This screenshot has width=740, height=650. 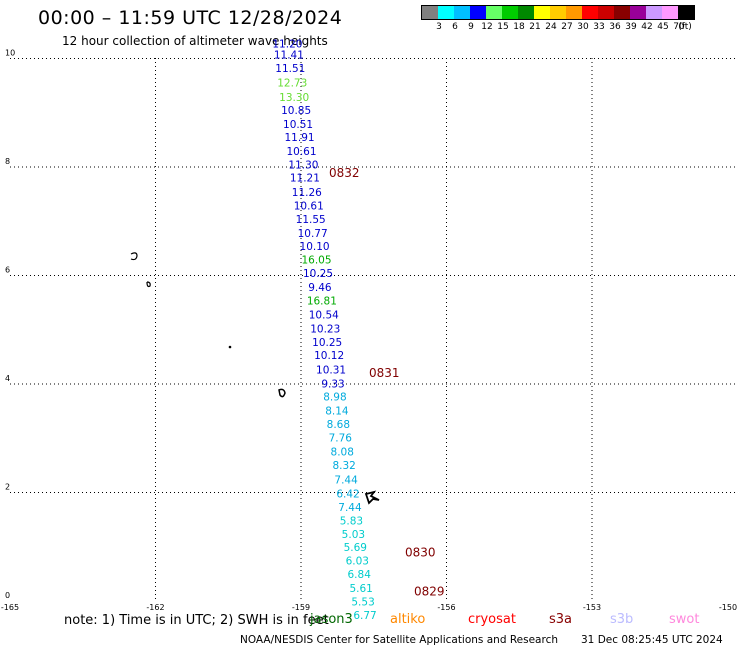 I want to click on wave-height-value: 11.41, so click(x=289, y=56).